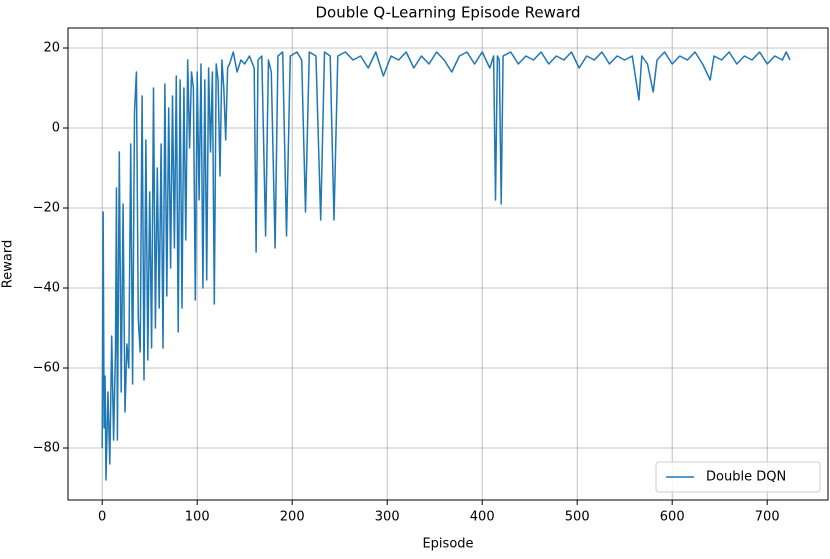 The width and height of the screenshot is (830, 559). I want to click on x-tick-label: 100, so click(197, 517).